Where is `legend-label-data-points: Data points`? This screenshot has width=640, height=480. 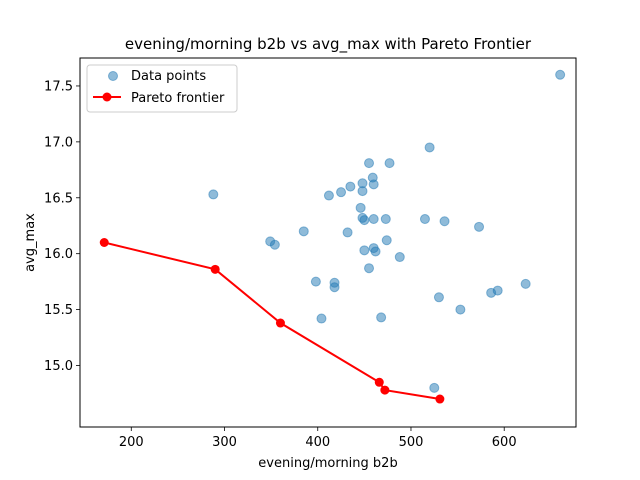
legend-label-data-points: Data points is located at coordinates (168, 76).